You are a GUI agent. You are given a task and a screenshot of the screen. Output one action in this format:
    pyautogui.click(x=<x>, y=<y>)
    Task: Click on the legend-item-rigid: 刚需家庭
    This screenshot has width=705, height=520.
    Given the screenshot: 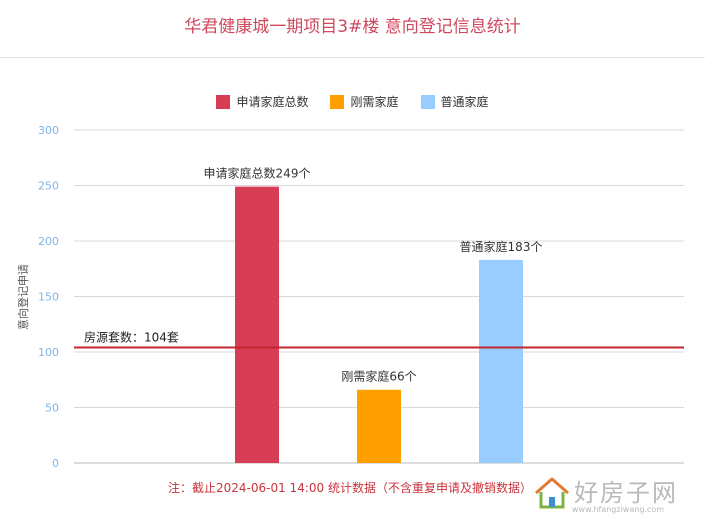 What is the action you would take?
    pyautogui.click(x=364, y=101)
    